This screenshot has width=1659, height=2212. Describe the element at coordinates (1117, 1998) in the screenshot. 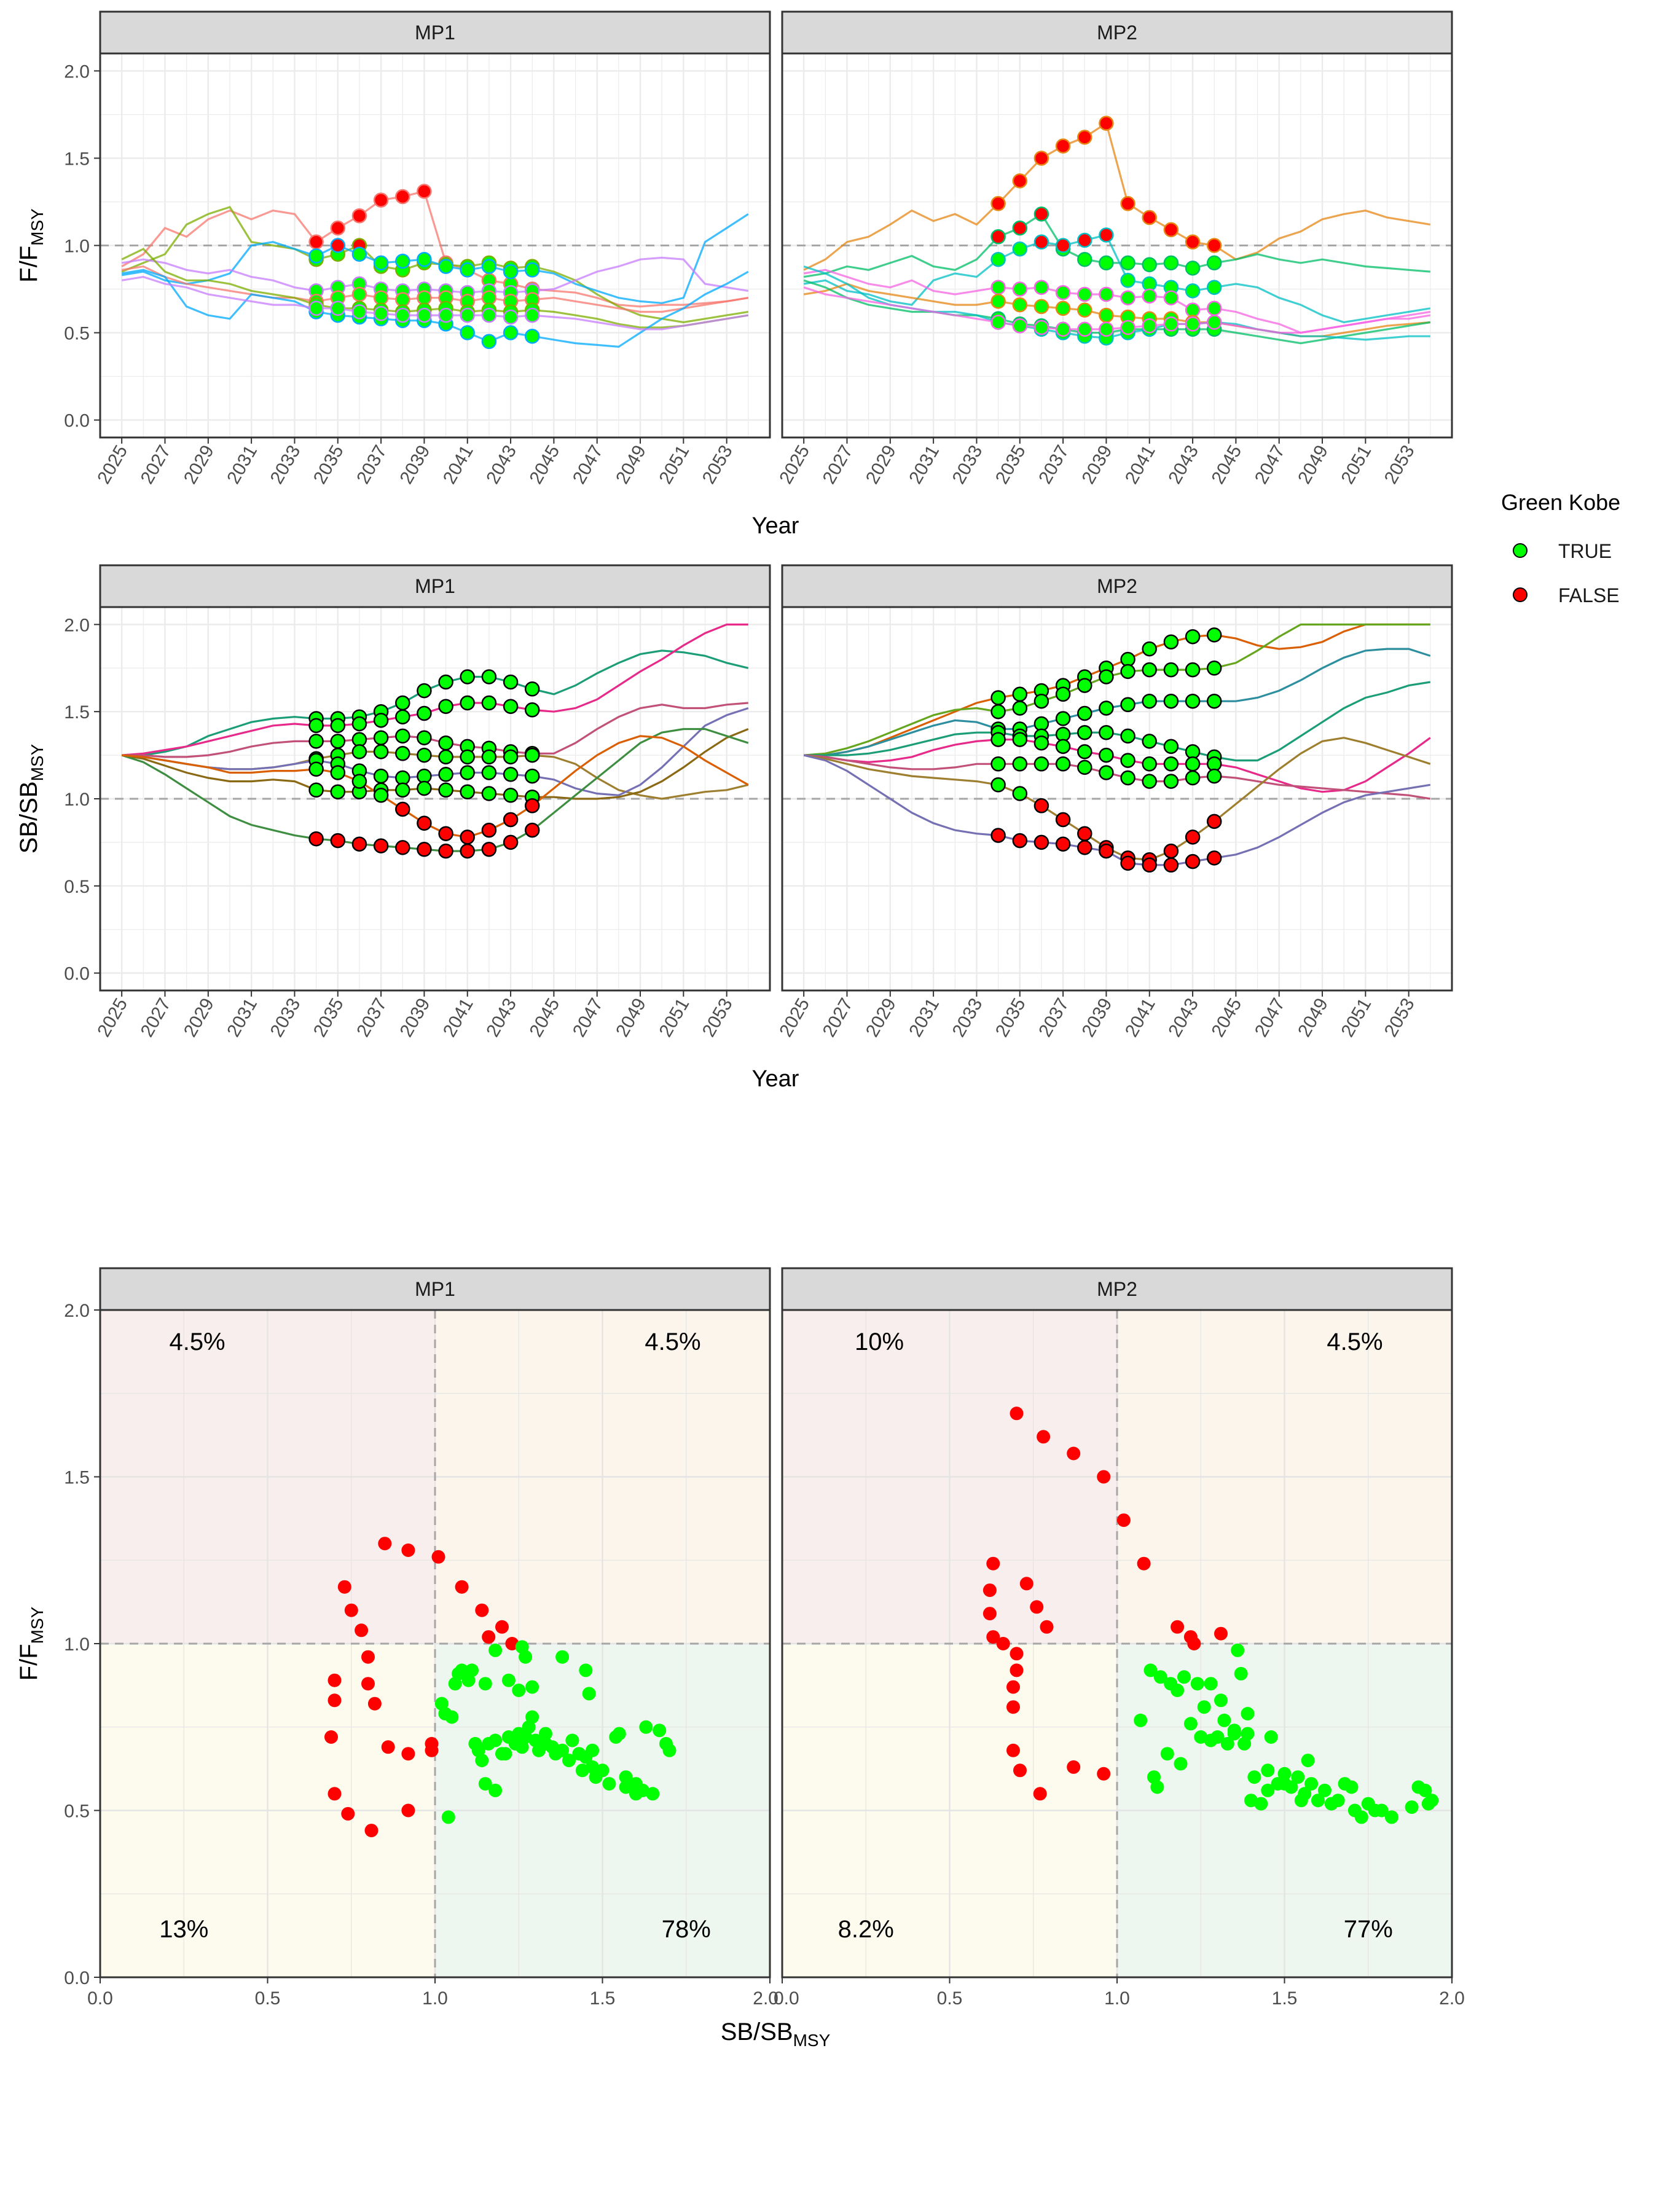

I see `x-tick-label: 1.0` at that location.